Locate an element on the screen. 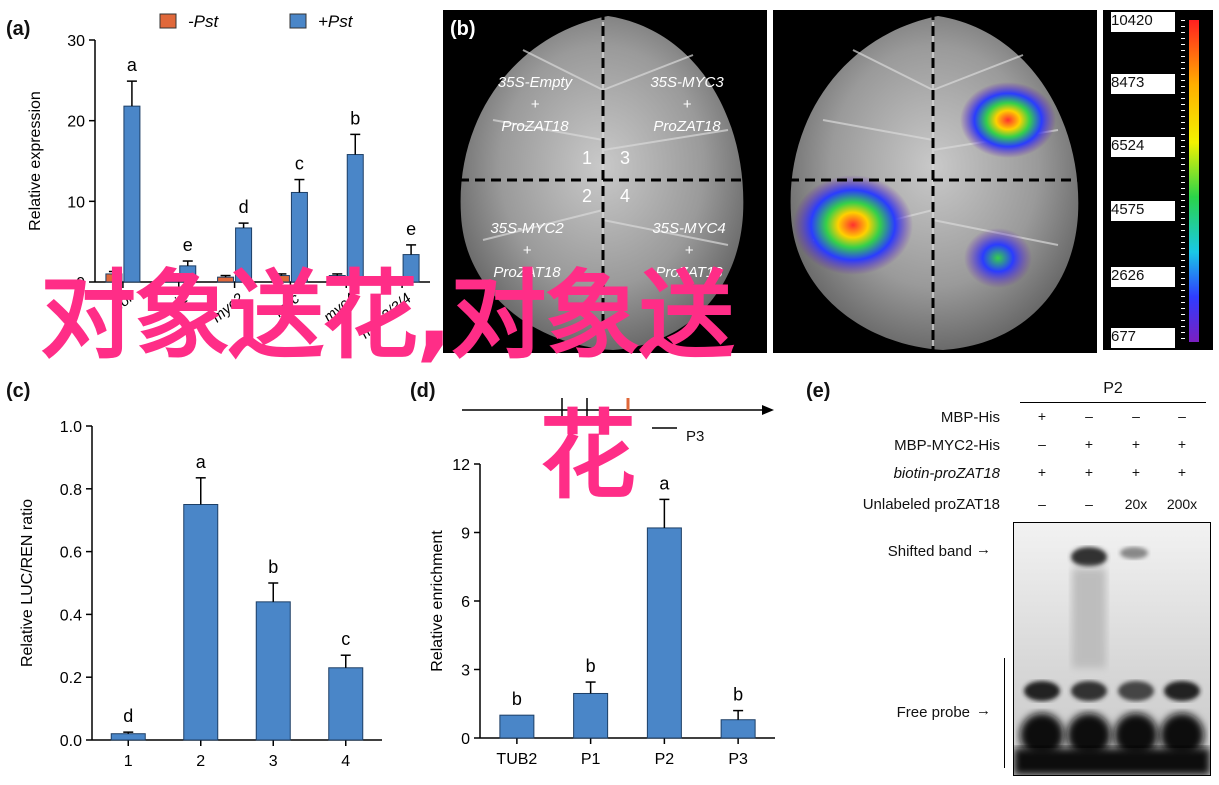  significance-letter: d is located at coordinates (128, 716).